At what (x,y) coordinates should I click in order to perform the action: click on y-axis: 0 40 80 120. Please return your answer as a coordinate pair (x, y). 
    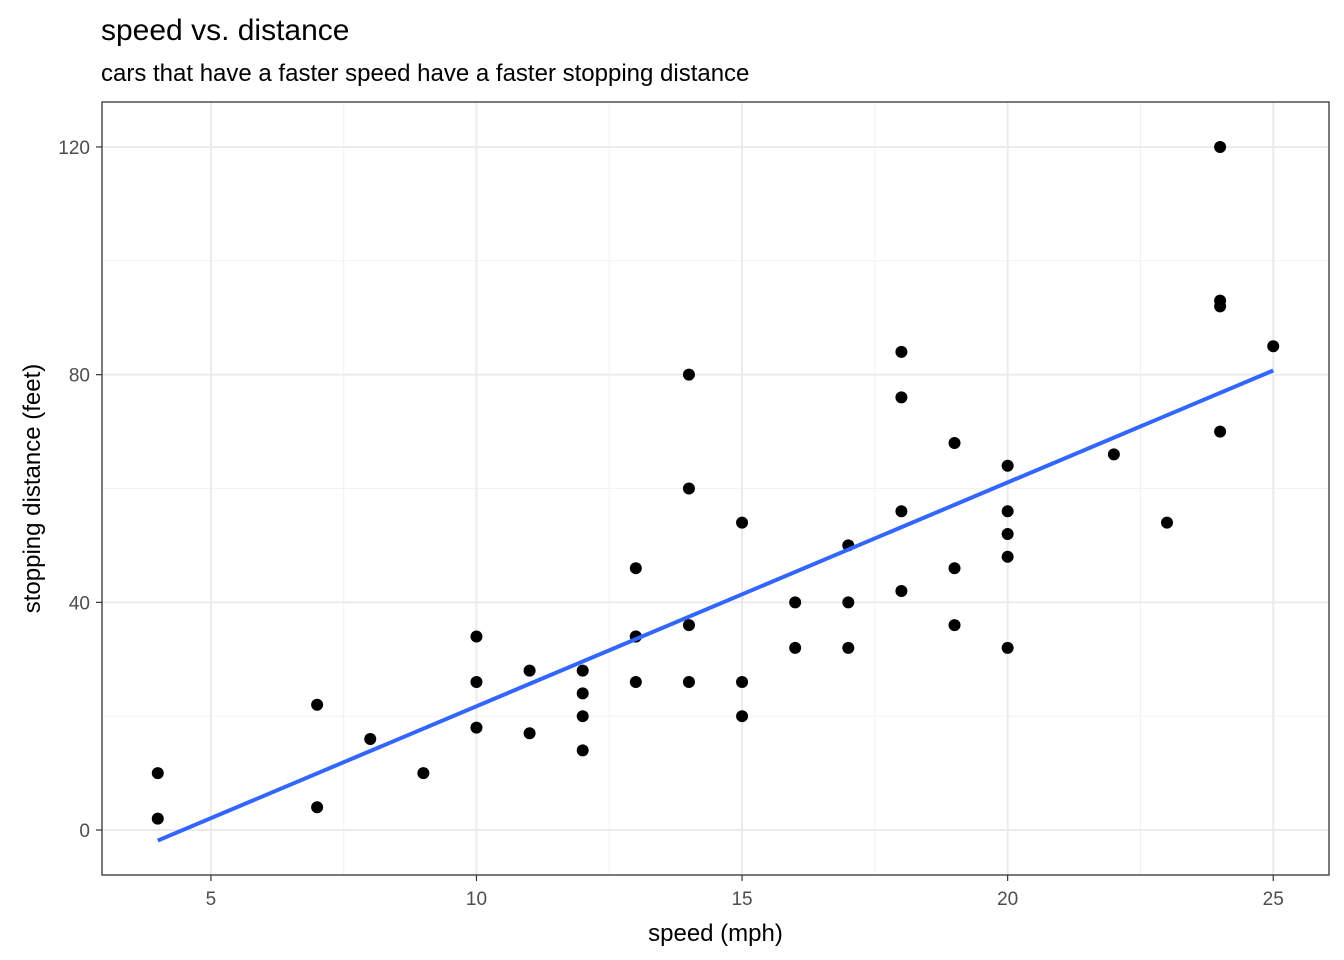
    Looking at the image, I should click on (80, 490).